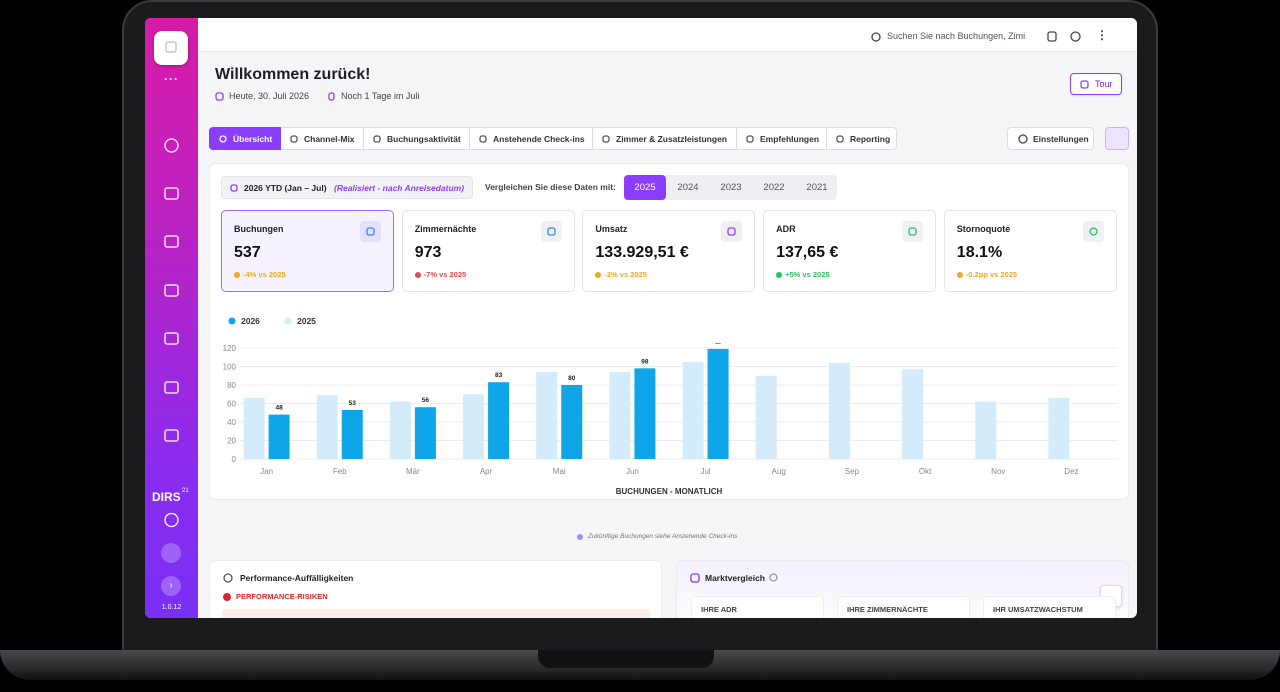 The image size is (1280, 692). Describe the element at coordinates (417, 138) in the screenshot. I see `tab: Buchungsaktivität` at that location.